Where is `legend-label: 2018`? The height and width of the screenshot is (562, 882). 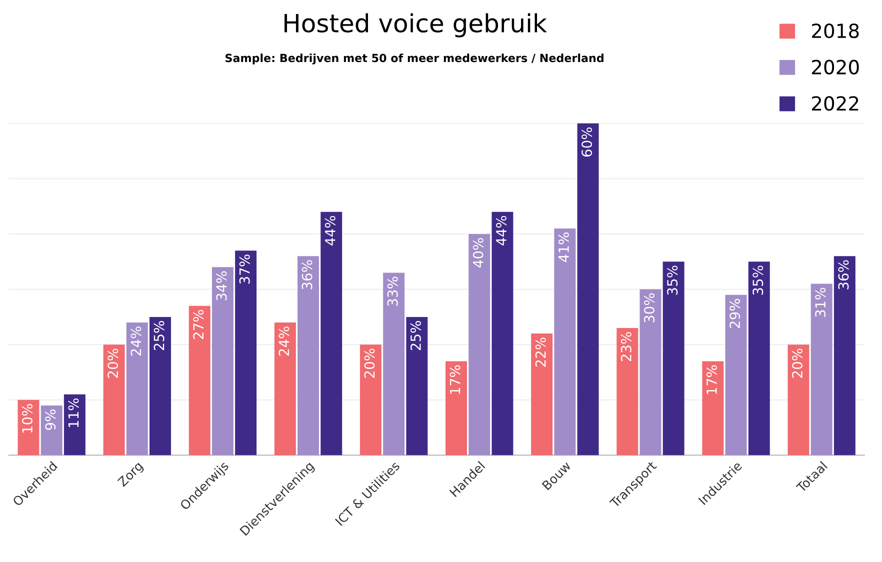
legend-label: 2018 is located at coordinates (835, 30).